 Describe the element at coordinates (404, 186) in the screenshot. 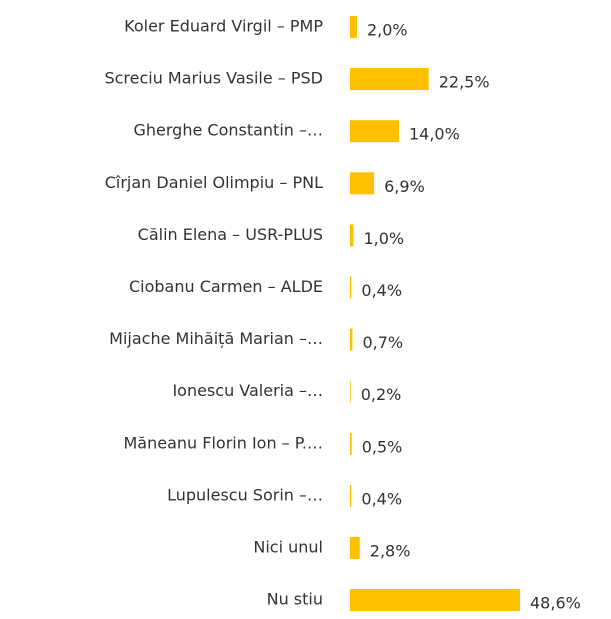

I see `value-label: 6,9%` at that location.